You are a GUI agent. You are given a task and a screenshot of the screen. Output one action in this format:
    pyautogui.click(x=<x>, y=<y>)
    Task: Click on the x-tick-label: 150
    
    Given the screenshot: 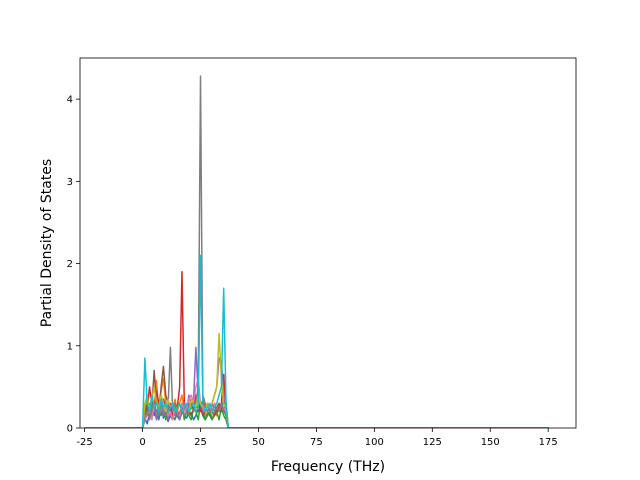 What is the action you would take?
    pyautogui.click(x=490, y=442)
    